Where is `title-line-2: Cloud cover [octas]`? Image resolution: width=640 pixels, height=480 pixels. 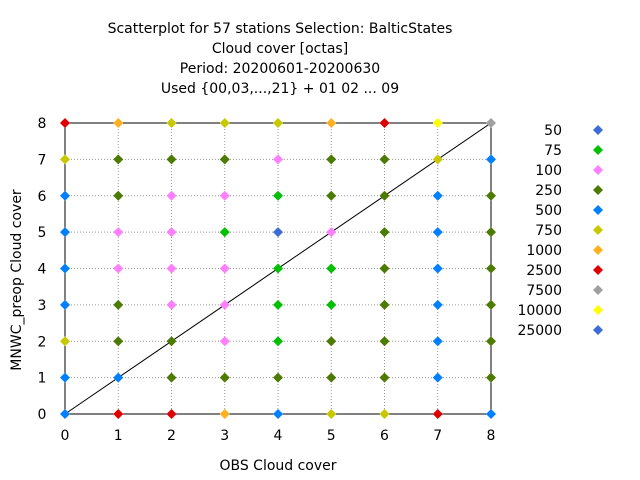
title-line-2: Cloud cover [octas] is located at coordinates (280, 49).